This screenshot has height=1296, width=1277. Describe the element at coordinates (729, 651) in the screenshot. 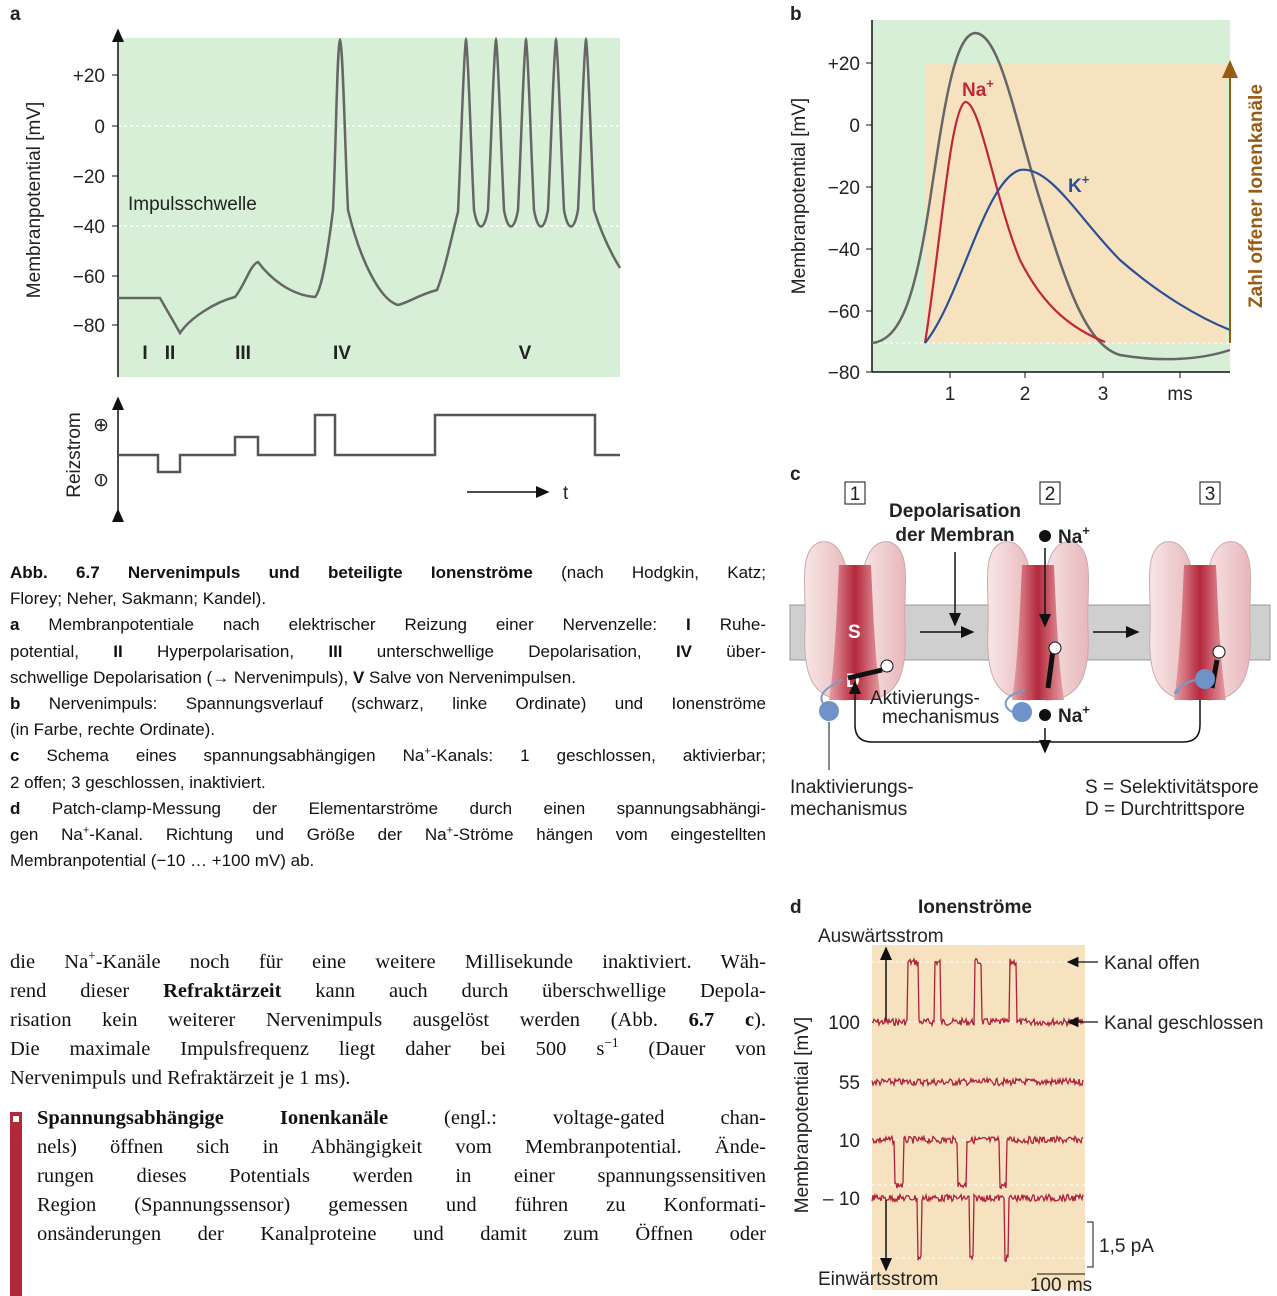

I see `text-run: über-` at that location.